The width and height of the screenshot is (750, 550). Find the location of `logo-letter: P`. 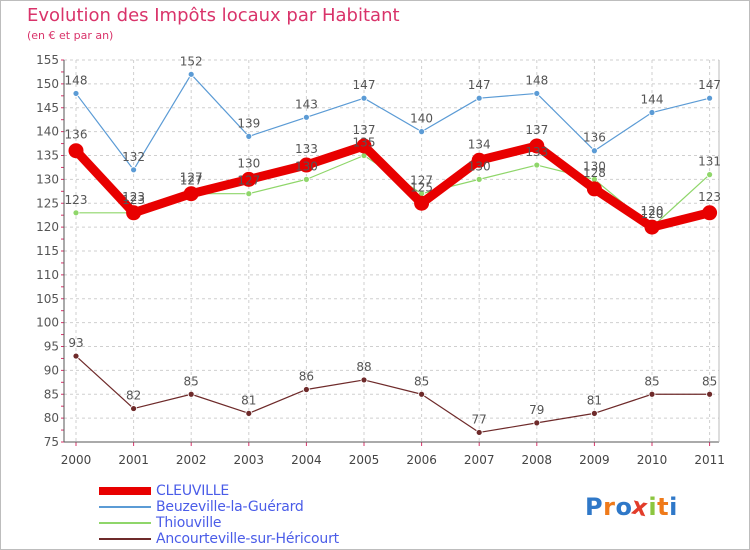

logo-letter: P is located at coordinates (594, 507).